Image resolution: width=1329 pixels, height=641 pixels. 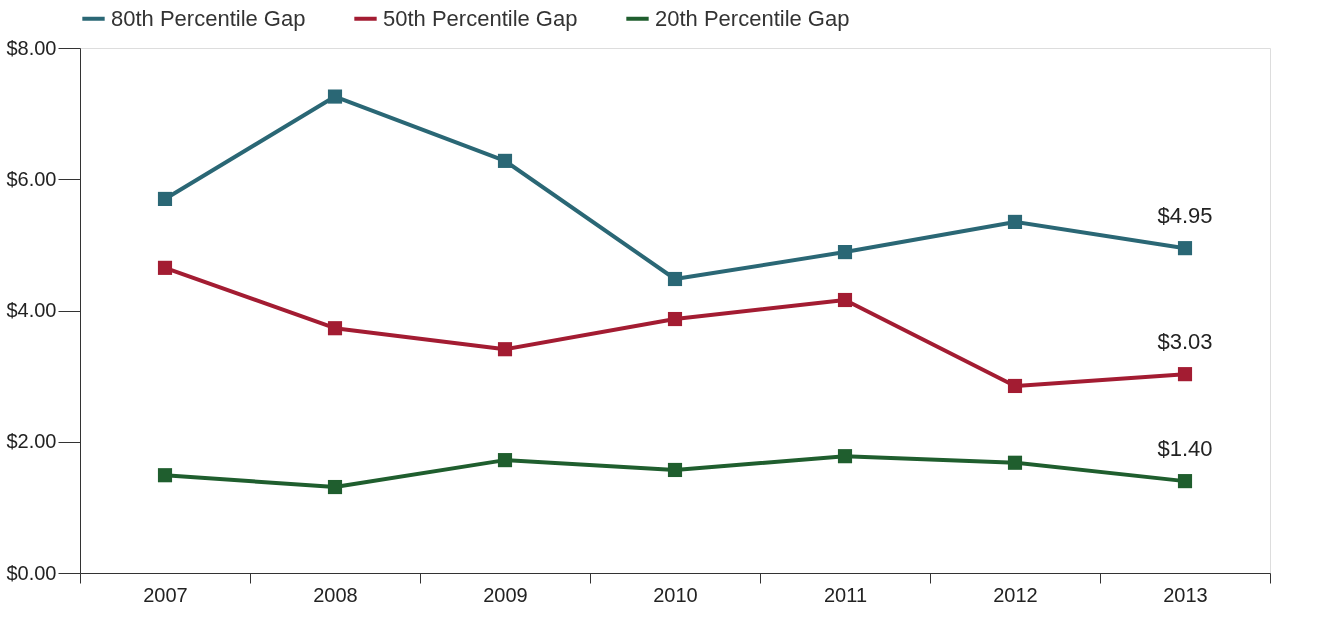 I want to click on legend-label: 50th Percentile Gap, so click(x=480, y=18).